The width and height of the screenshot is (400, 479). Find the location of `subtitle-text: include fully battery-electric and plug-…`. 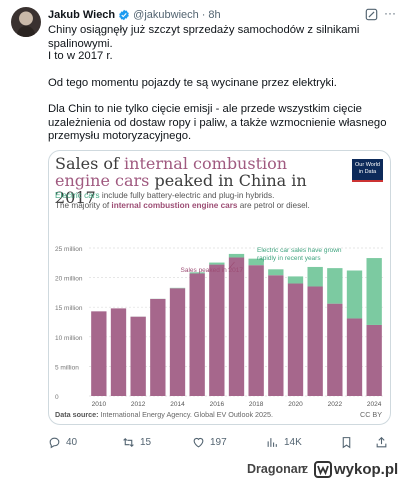

subtitle-text: include fully battery-electric and plug-… is located at coordinates (187, 195).